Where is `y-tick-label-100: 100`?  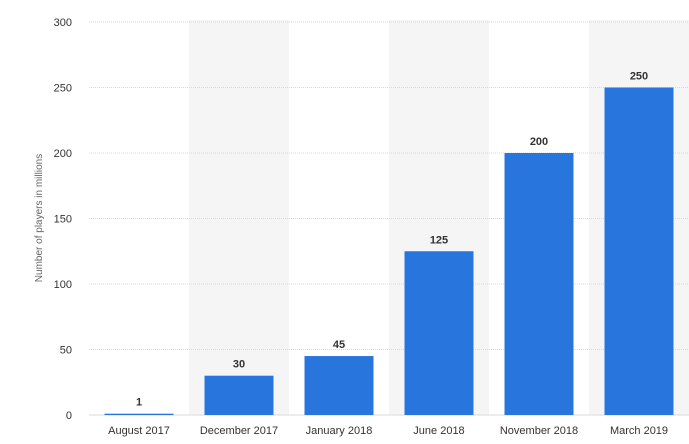
y-tick-label-100: 100 is located at coordinates (63, 285).